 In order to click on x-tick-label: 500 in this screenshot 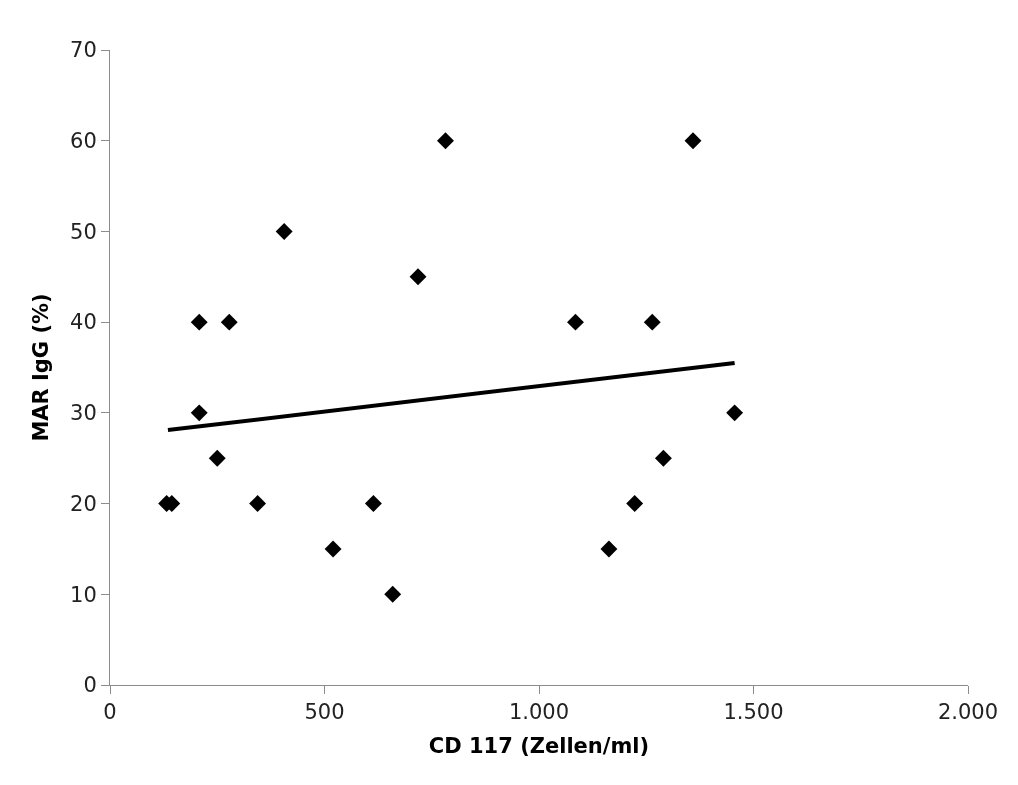, I will do `click(324, 712)`.